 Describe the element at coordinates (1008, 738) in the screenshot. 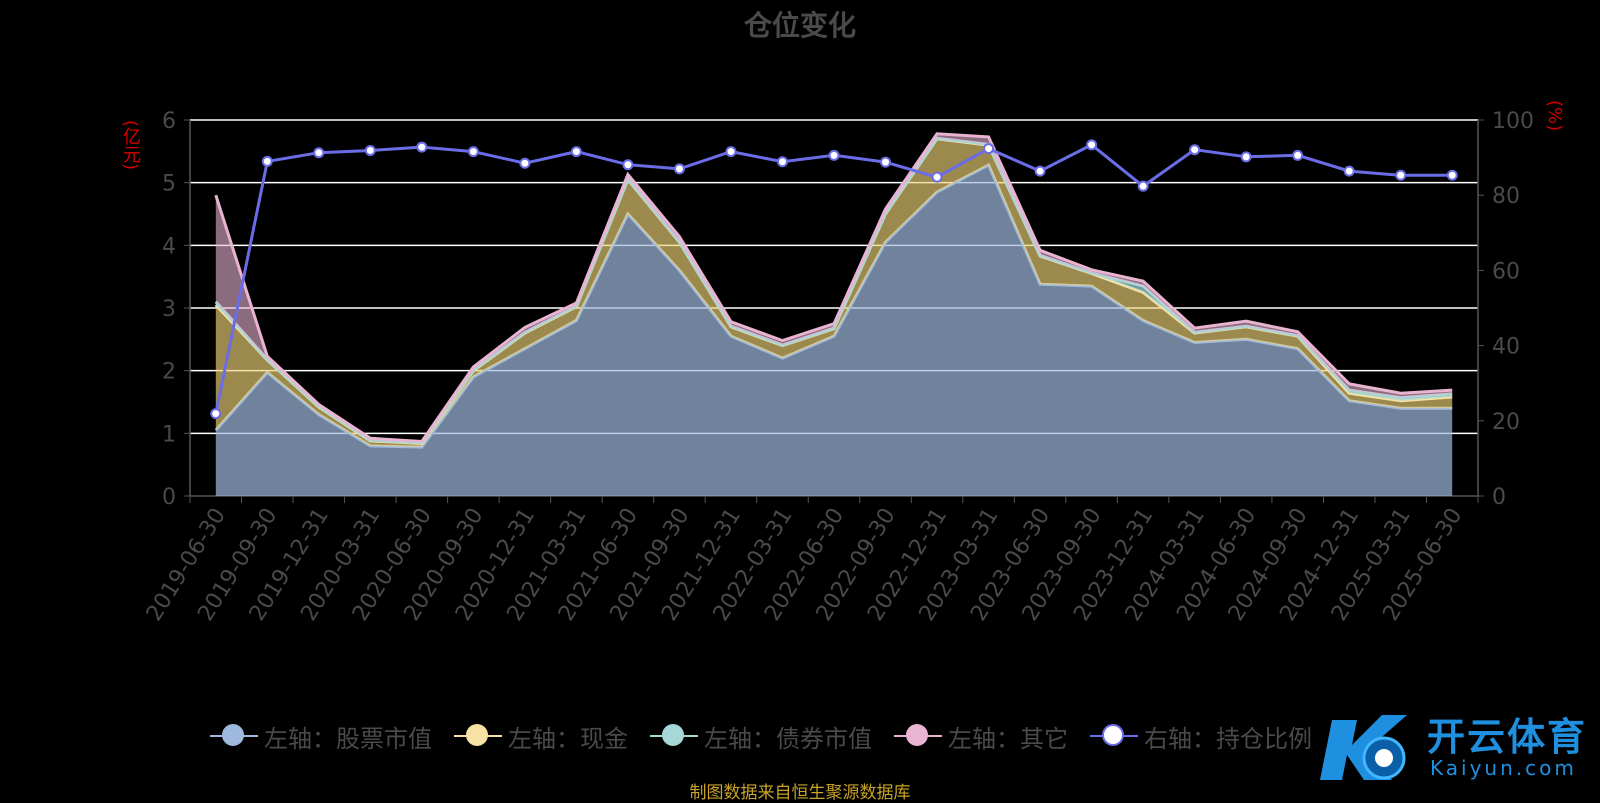

I see `legend-label: 左轴：其它` at that location.